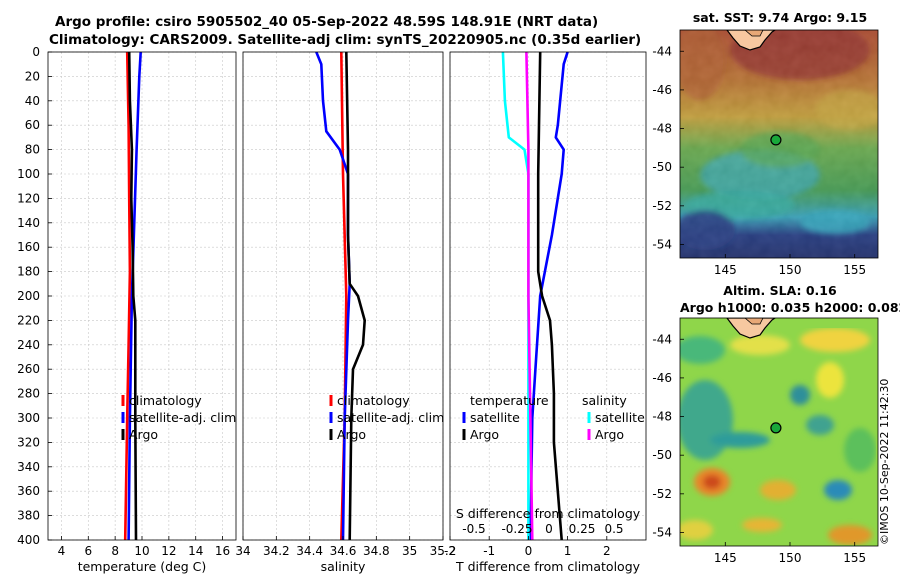 This screenshot has width=900, height=580. I want to click on sst-argo-marker, so click(776, 140).